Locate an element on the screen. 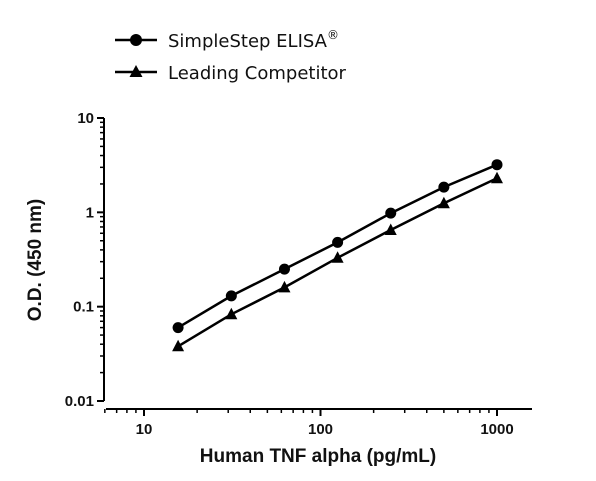 The width and height of the screenshot is (596, 481). x-tick-label: 100 is located at coordinates (320, 429).